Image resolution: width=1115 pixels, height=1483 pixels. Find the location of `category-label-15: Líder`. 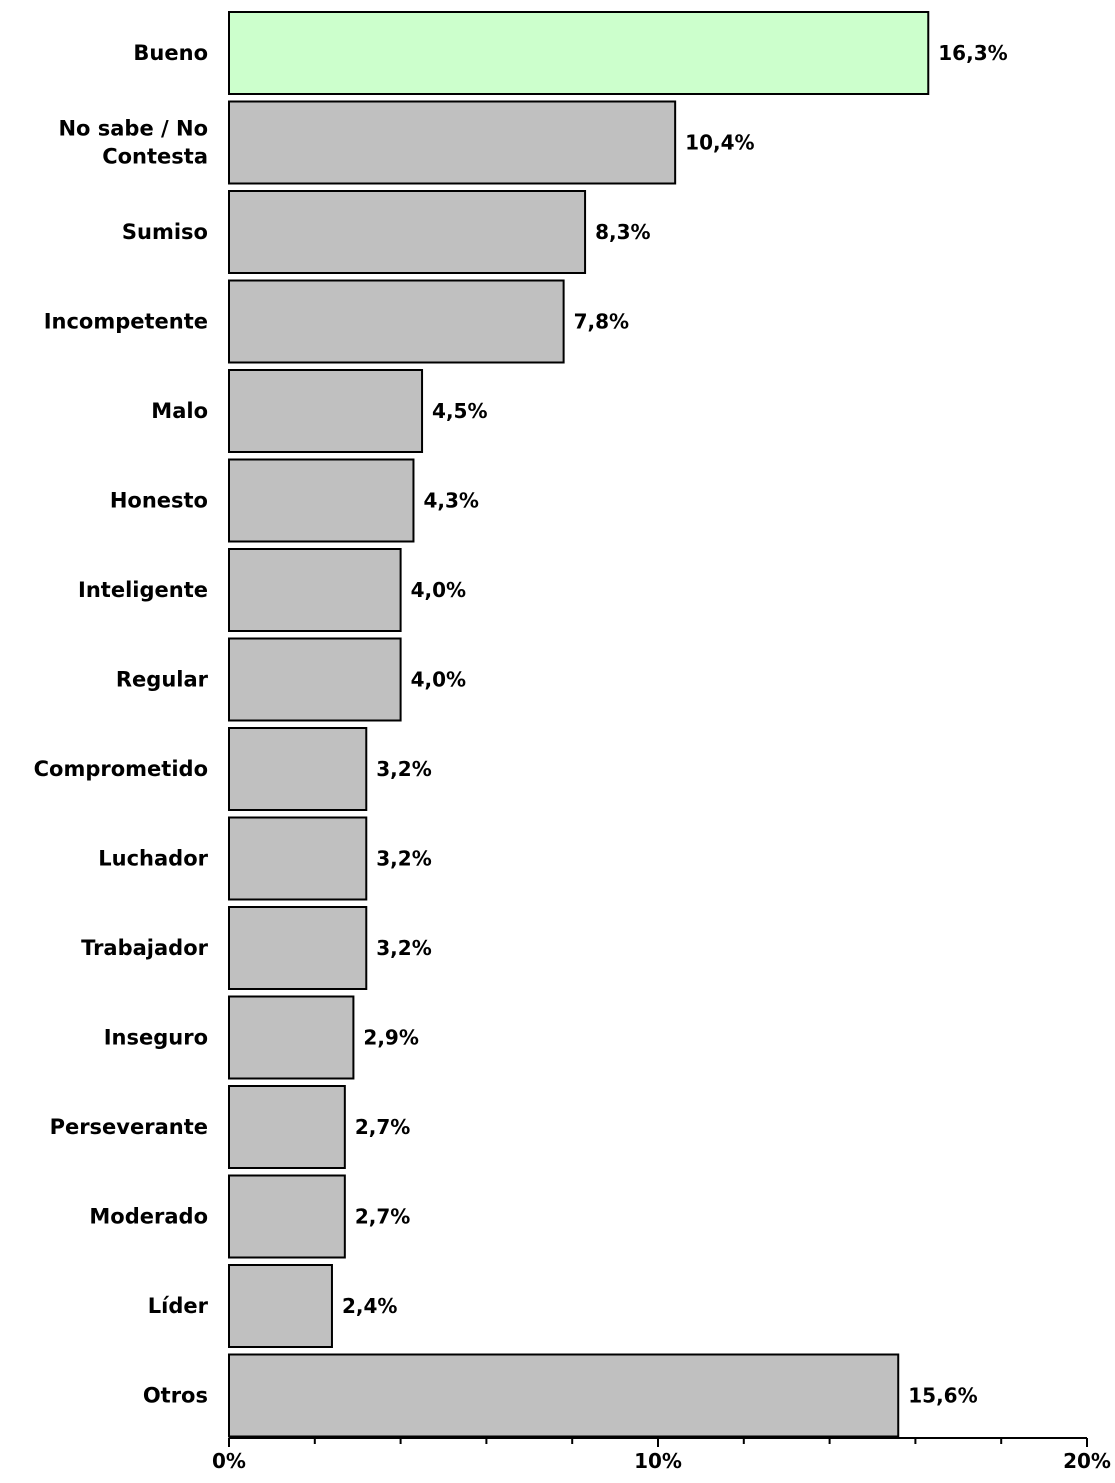

category-label-15: Líder is located at coordinates (178, 1306).